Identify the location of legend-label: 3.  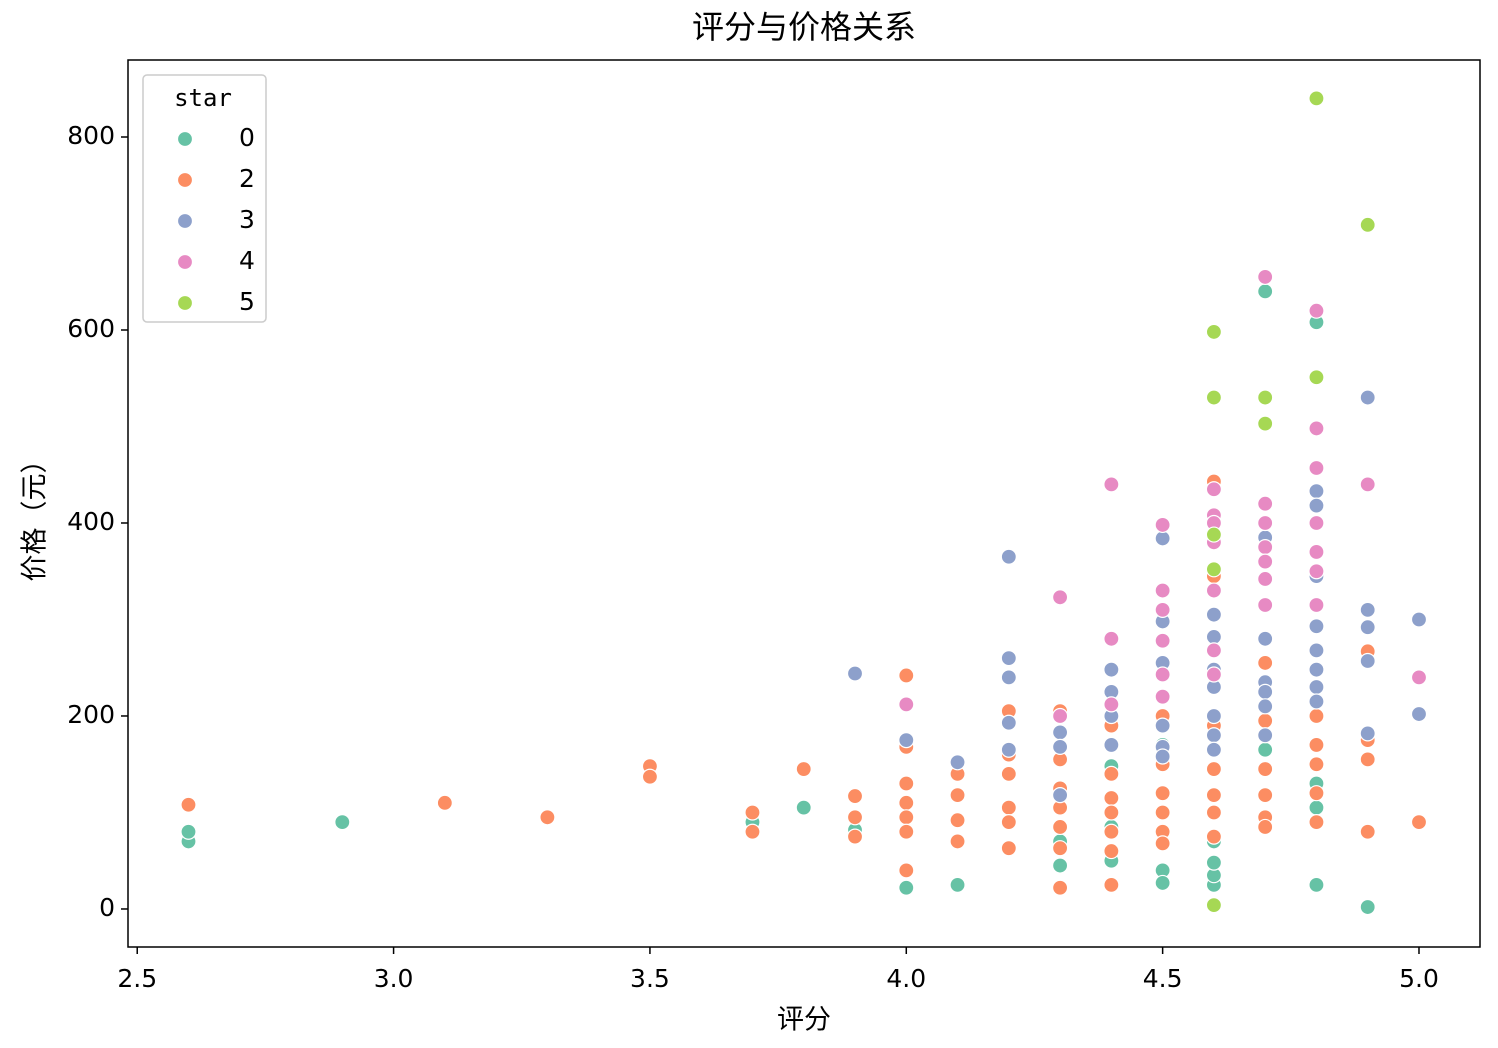
(247, 219).